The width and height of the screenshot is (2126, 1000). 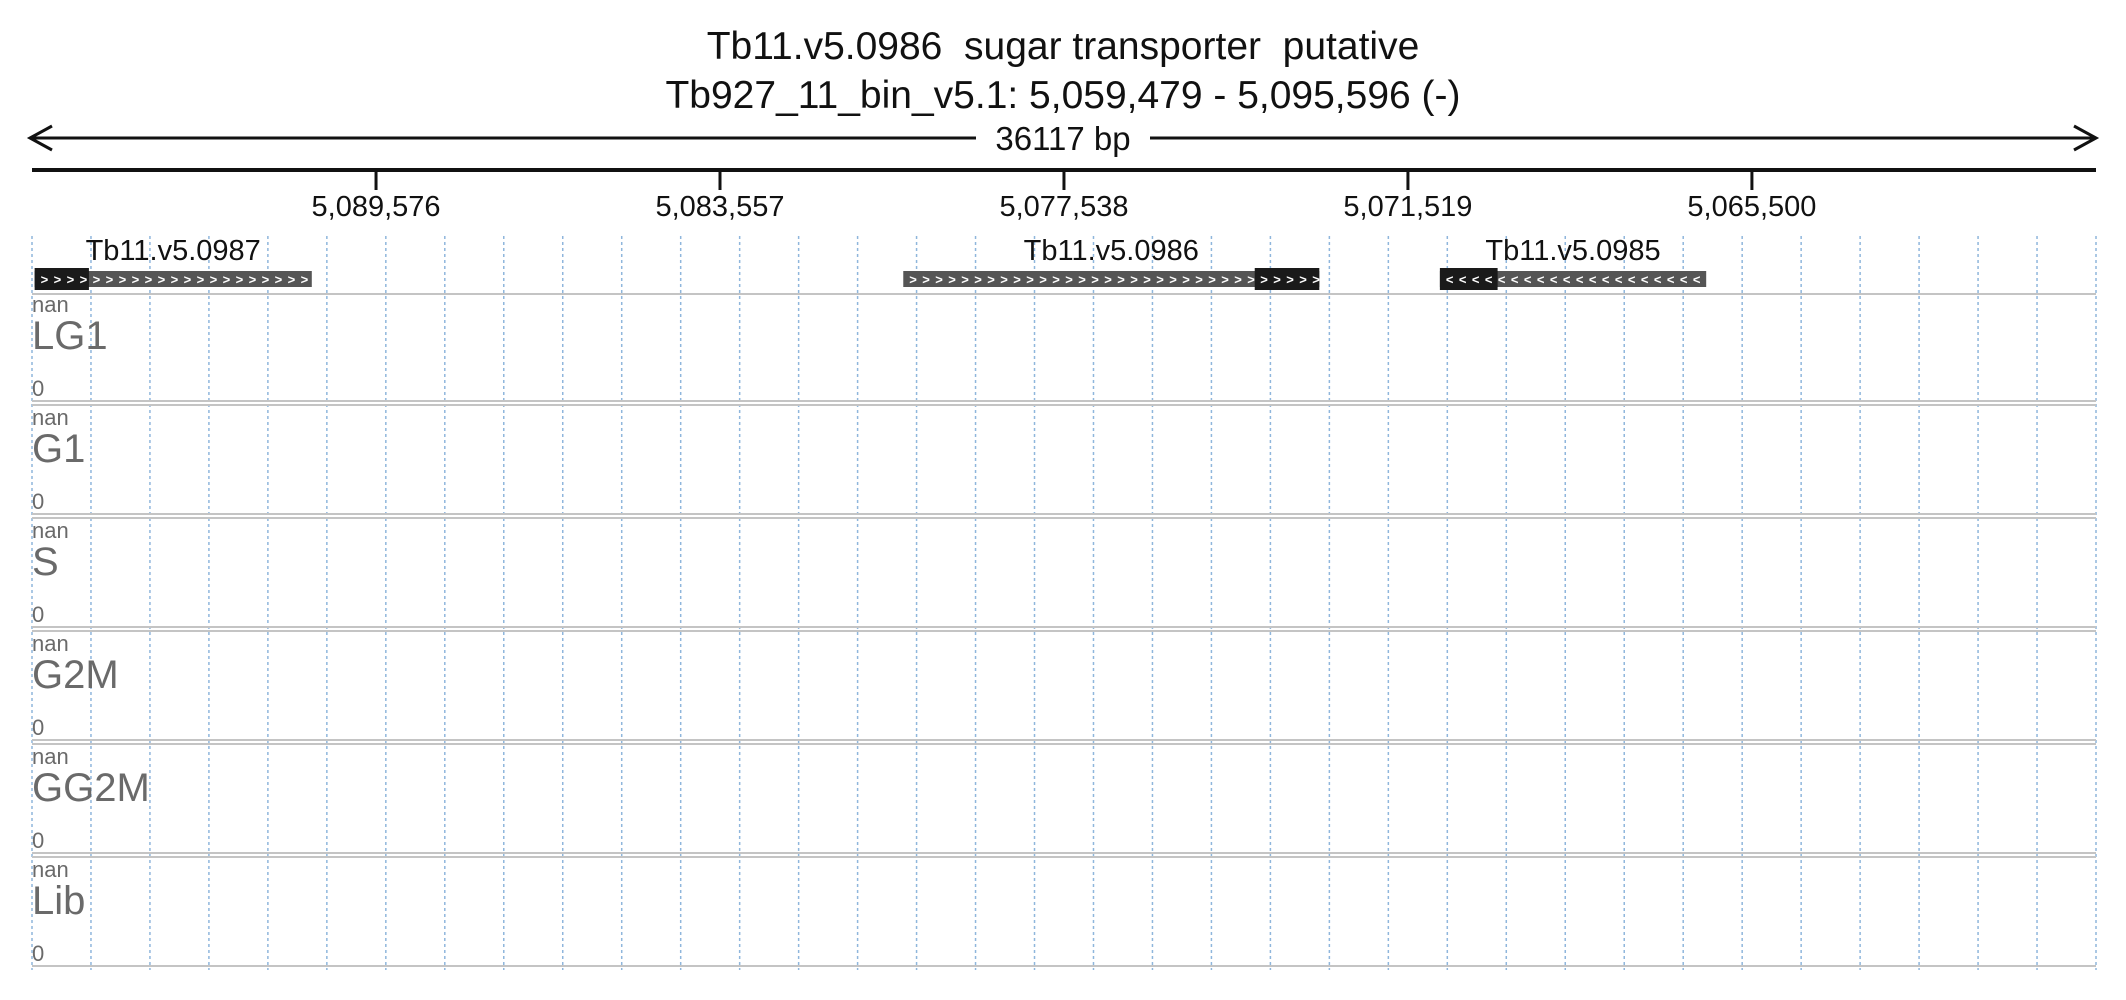 I want to click on track-name-label: G2M, so click(x=75, y=675).